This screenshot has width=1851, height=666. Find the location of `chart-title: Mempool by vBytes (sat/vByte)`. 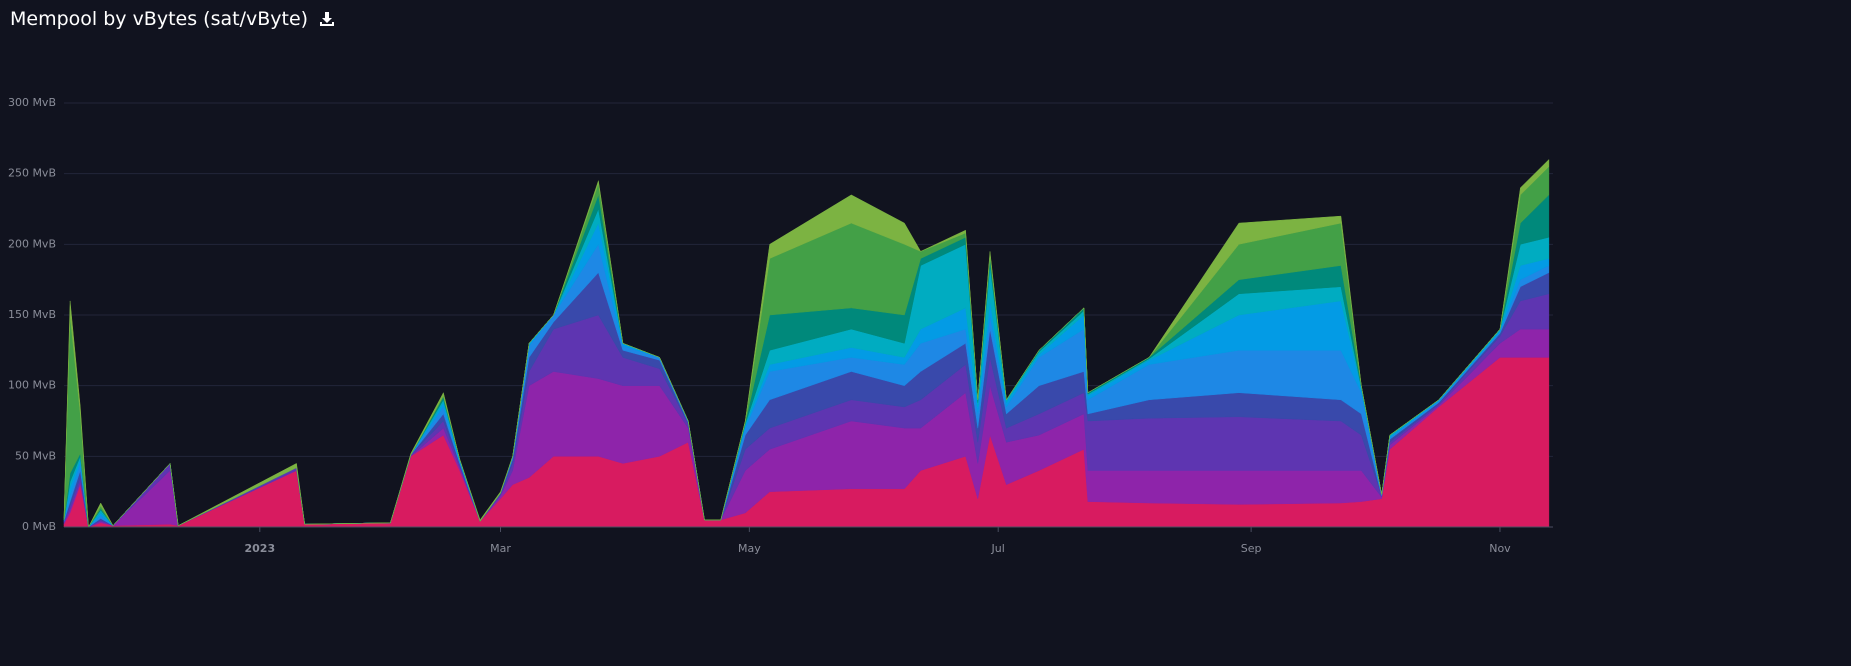

chart-title: Mempool by vBytes (sat/vByte) is located at coordinates (159, 19).